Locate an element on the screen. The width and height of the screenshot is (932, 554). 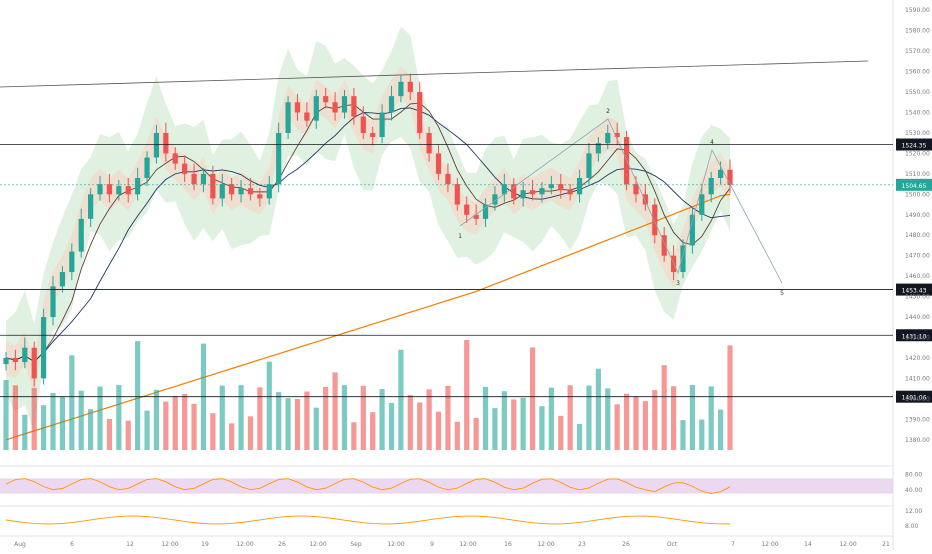
rsi-axis-tick: 40.00 is located at coordinates (913, 490).